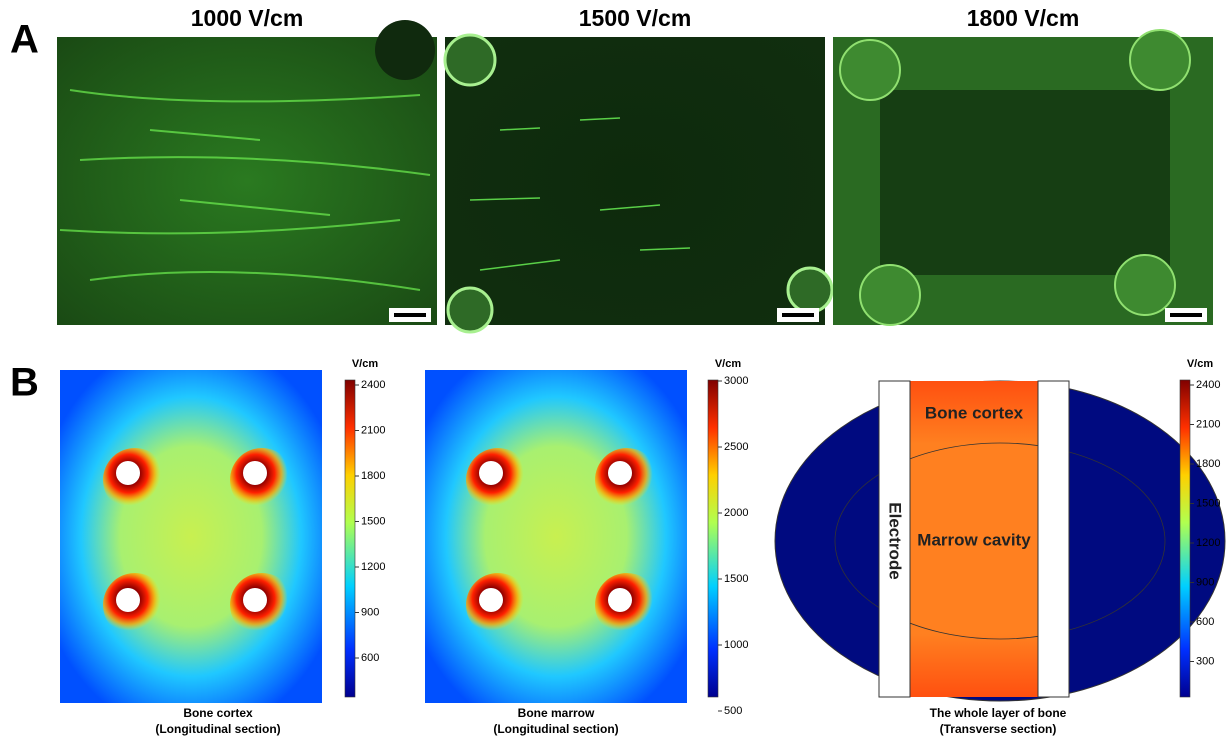 The width and height of the screenshot is (1230, 738). What do you see at coordinates (1205, 661) in the screenshot?
I see `colorbar-tick-label: 300` at bounding box center [1205, 661].